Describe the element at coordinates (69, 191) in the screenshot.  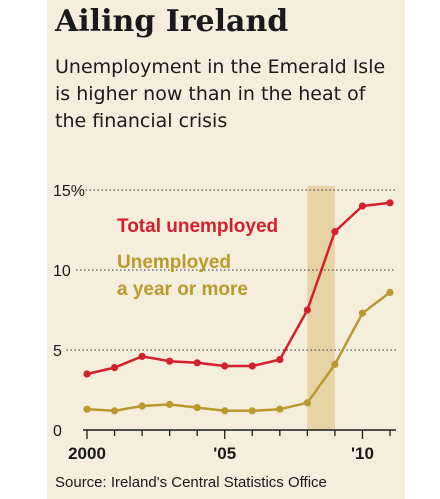
I see `y-tick-label: 15%` at that location.